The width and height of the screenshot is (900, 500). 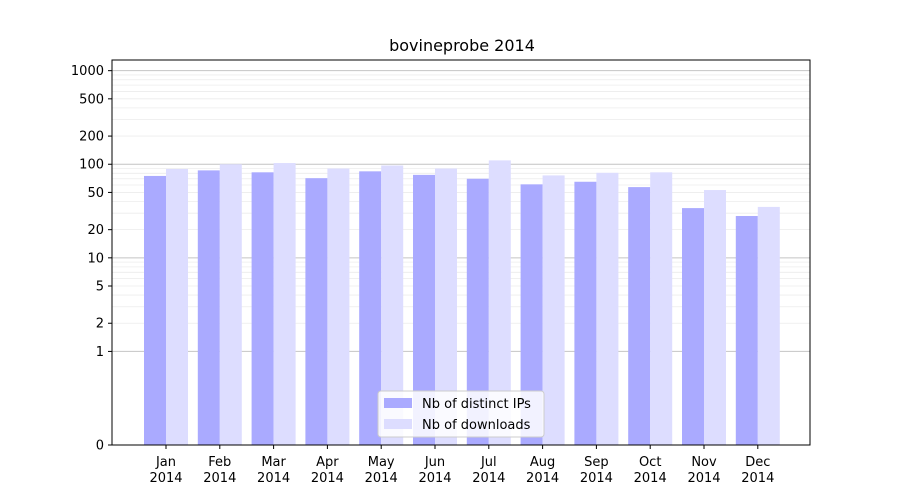 What do you see at coordinates (542, 462) in the screenshot?
I see `x-tick-label-month: Aug` at bounding box center [542, 462].